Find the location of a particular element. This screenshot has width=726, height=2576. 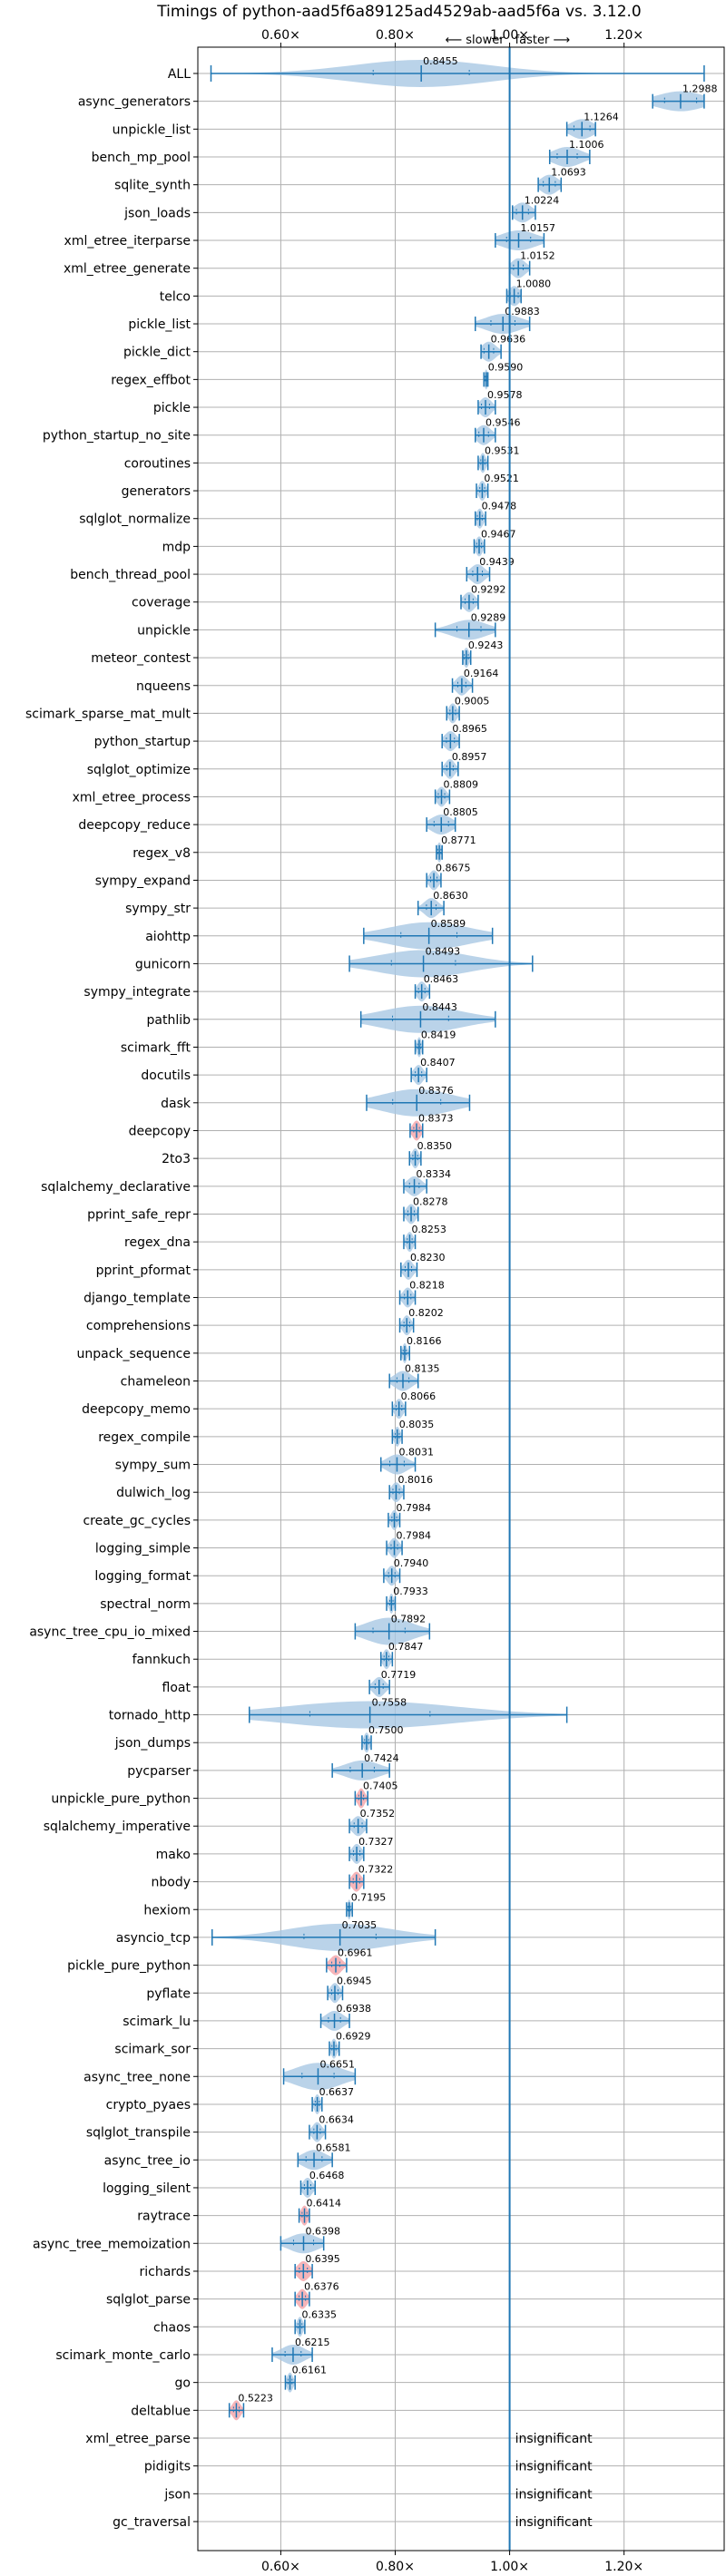

category-label: dask is located at coordinates (176, 1104).